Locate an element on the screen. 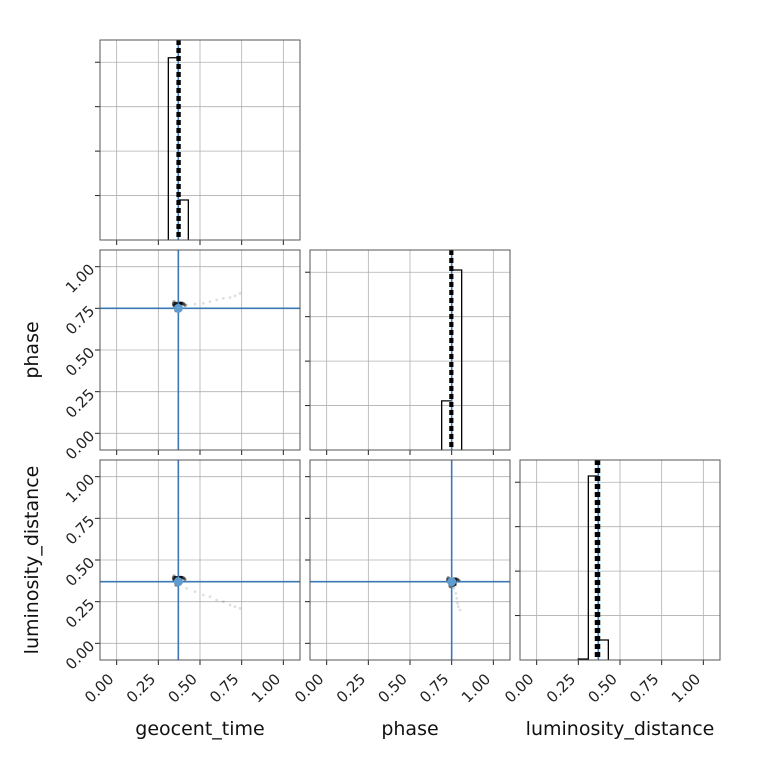  panel-phase is located at coordinates (408, 352).